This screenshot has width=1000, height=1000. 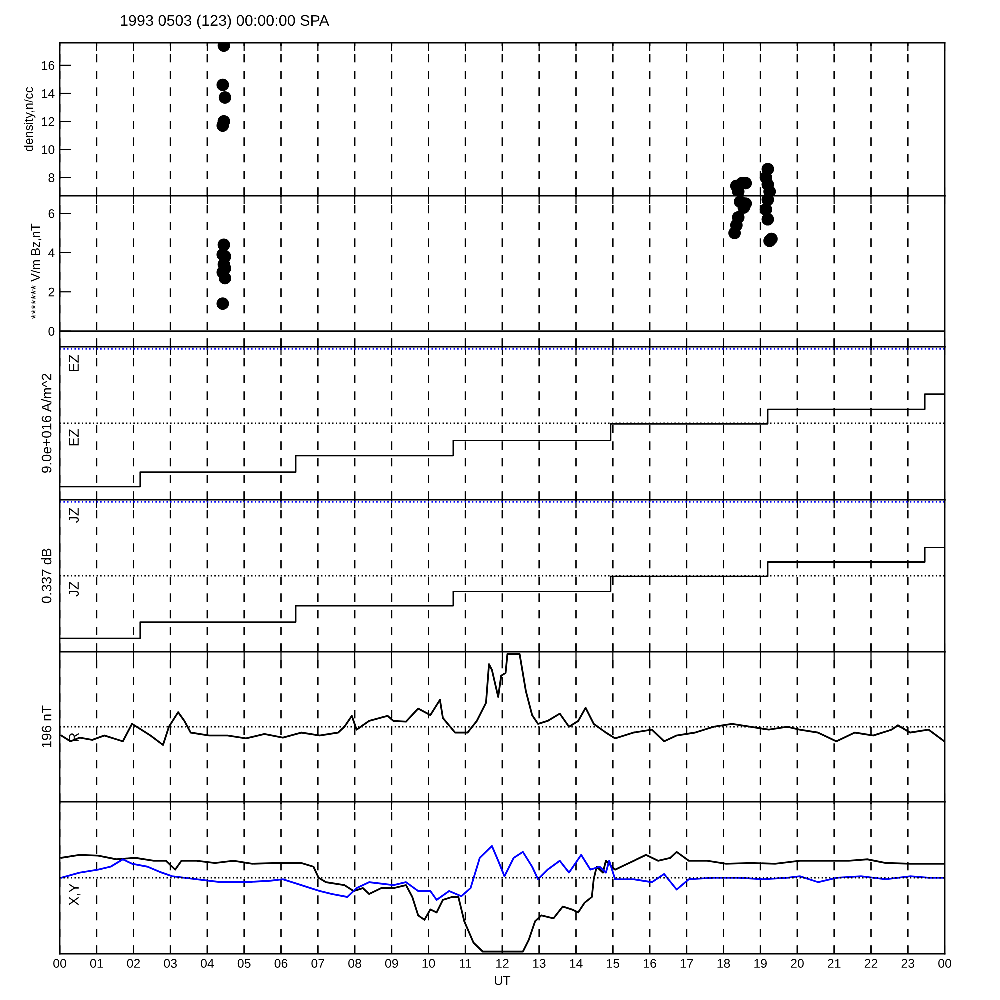 I want to click on x-tick-label: 02, so click(x=133, y=963).